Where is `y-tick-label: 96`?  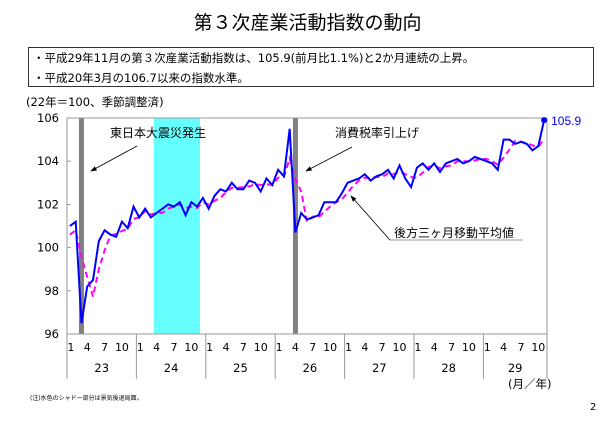
y-tick-label: 96 is located at coordinates (51, 334).